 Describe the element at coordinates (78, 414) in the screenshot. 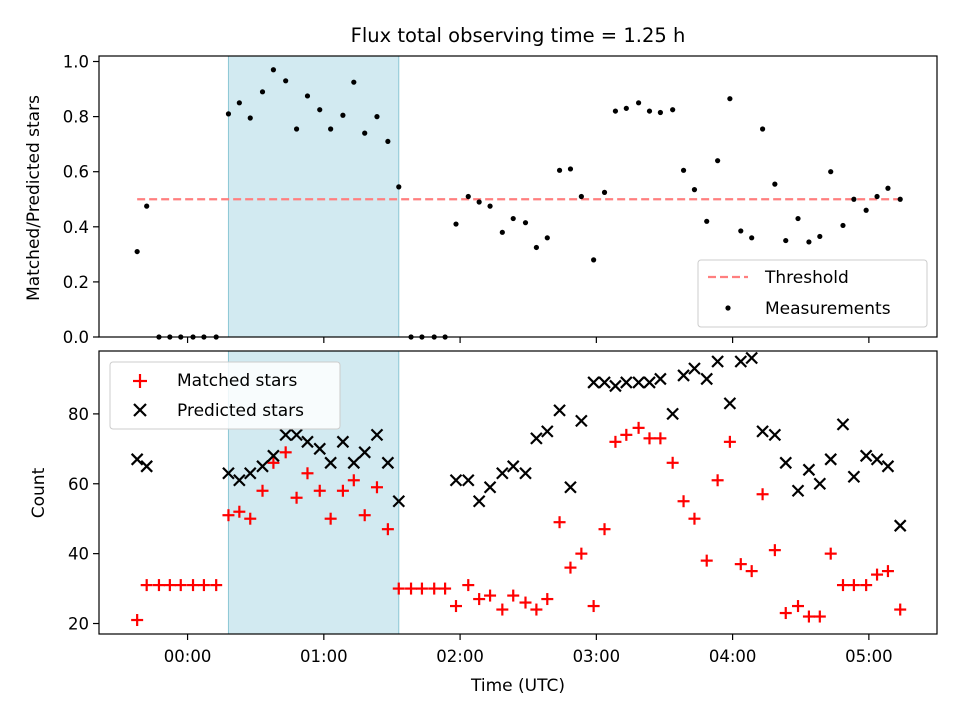

I see `bottom-y-tick-label: 80` at that location.